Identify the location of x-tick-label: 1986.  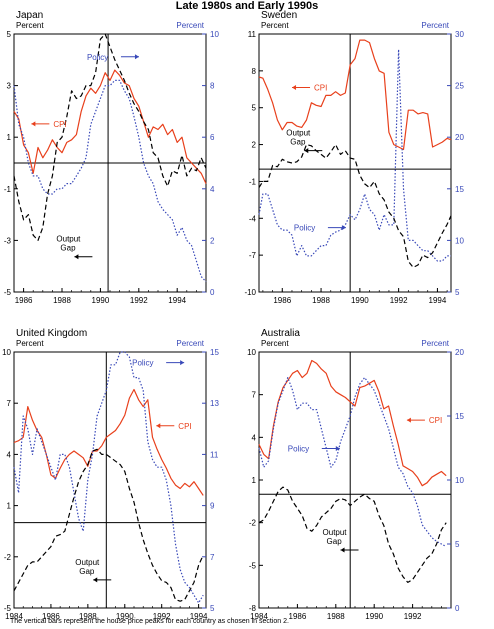
(282, 300).